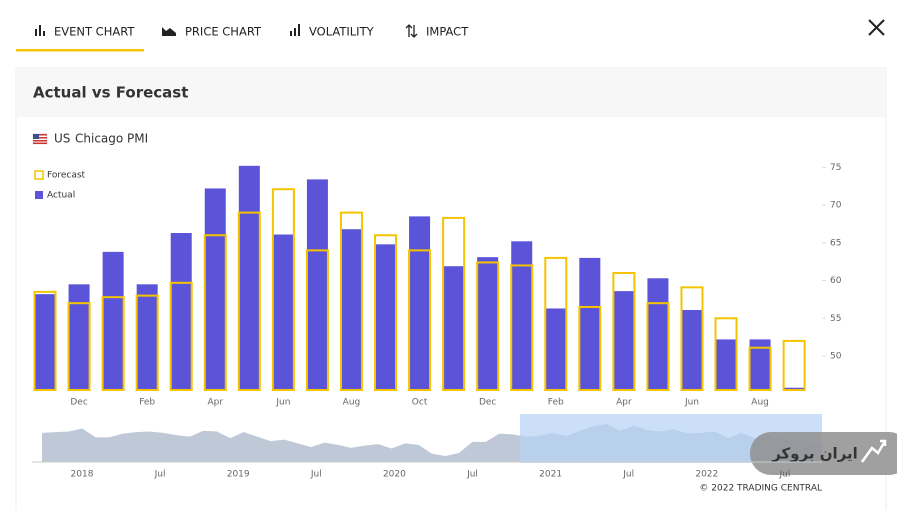 This screenshot has height=510, width=897. What do you see at coordinates (836, 281) in the screenshot?
I see `y-tick-label: 60` at bounding box center [836, 281].